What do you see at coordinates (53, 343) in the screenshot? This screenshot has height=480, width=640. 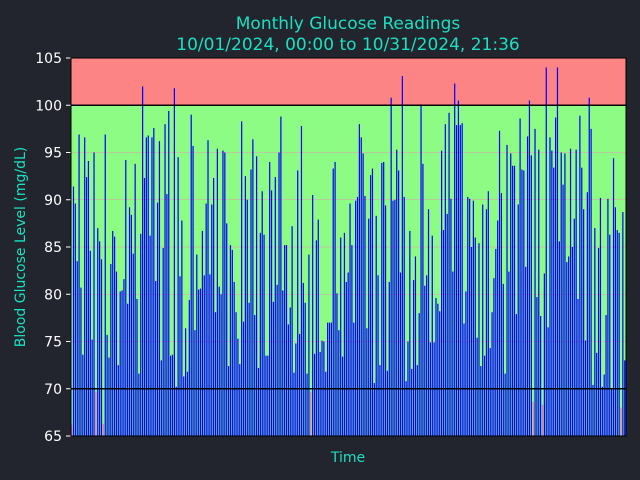 I see `y-tick-label-2: 75` at bounding box center [53, 343].